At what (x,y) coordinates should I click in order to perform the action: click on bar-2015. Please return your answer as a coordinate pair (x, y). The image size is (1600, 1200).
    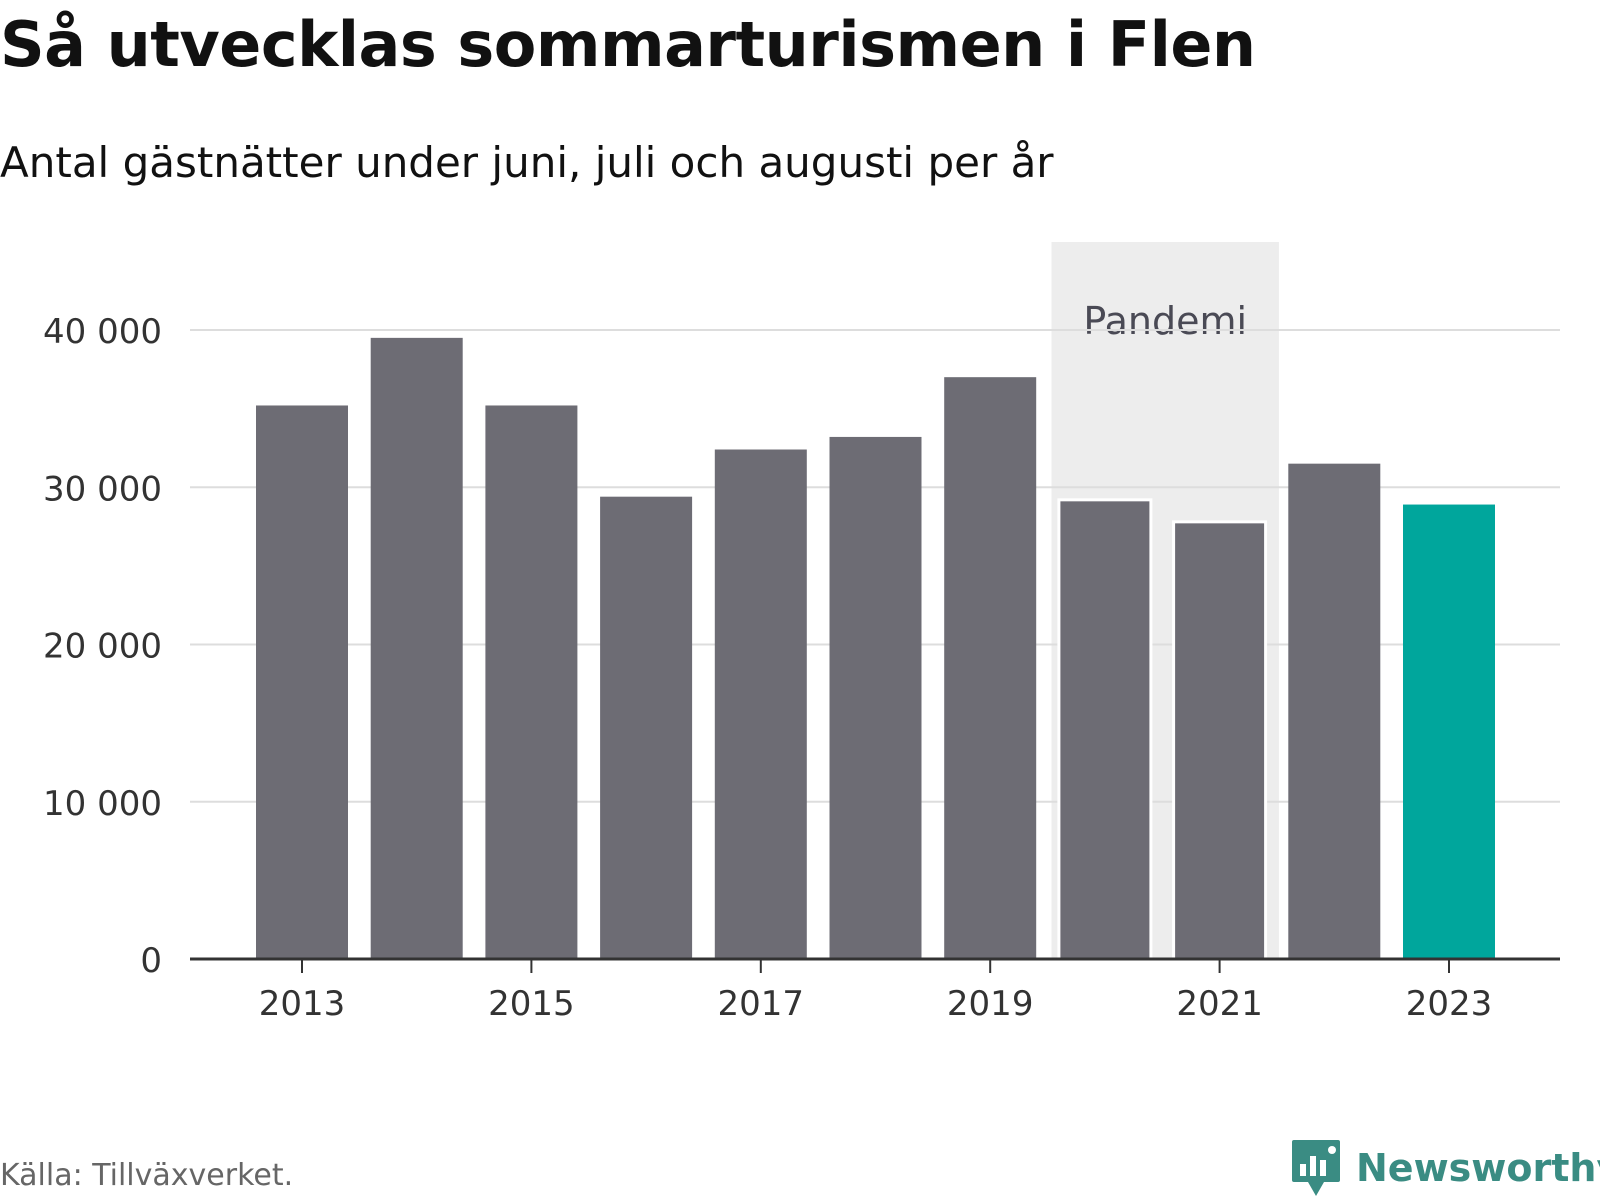
    Looking at the image, I should click on (531, 682).